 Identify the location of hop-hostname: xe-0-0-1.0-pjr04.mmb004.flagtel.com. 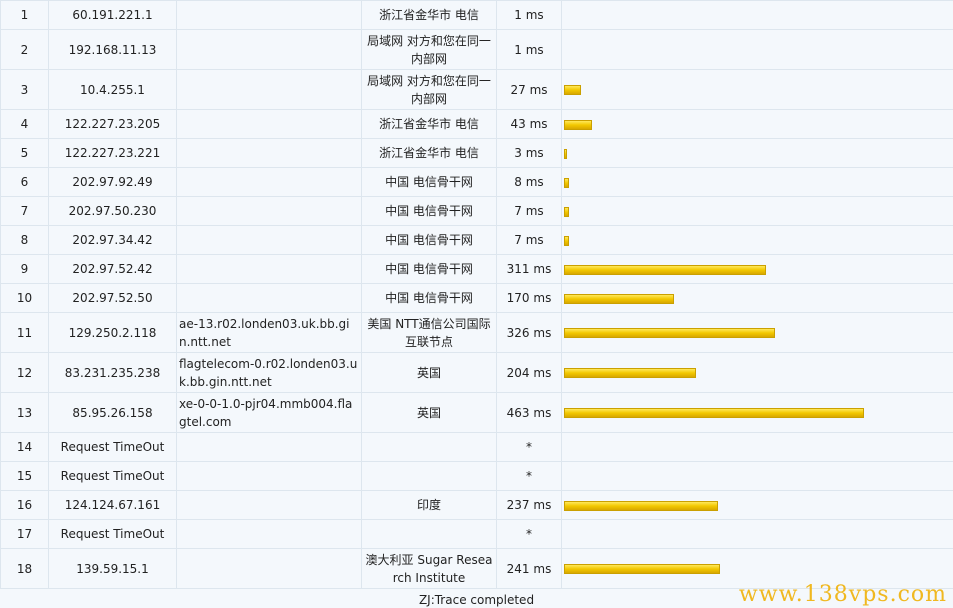
(269, 412).